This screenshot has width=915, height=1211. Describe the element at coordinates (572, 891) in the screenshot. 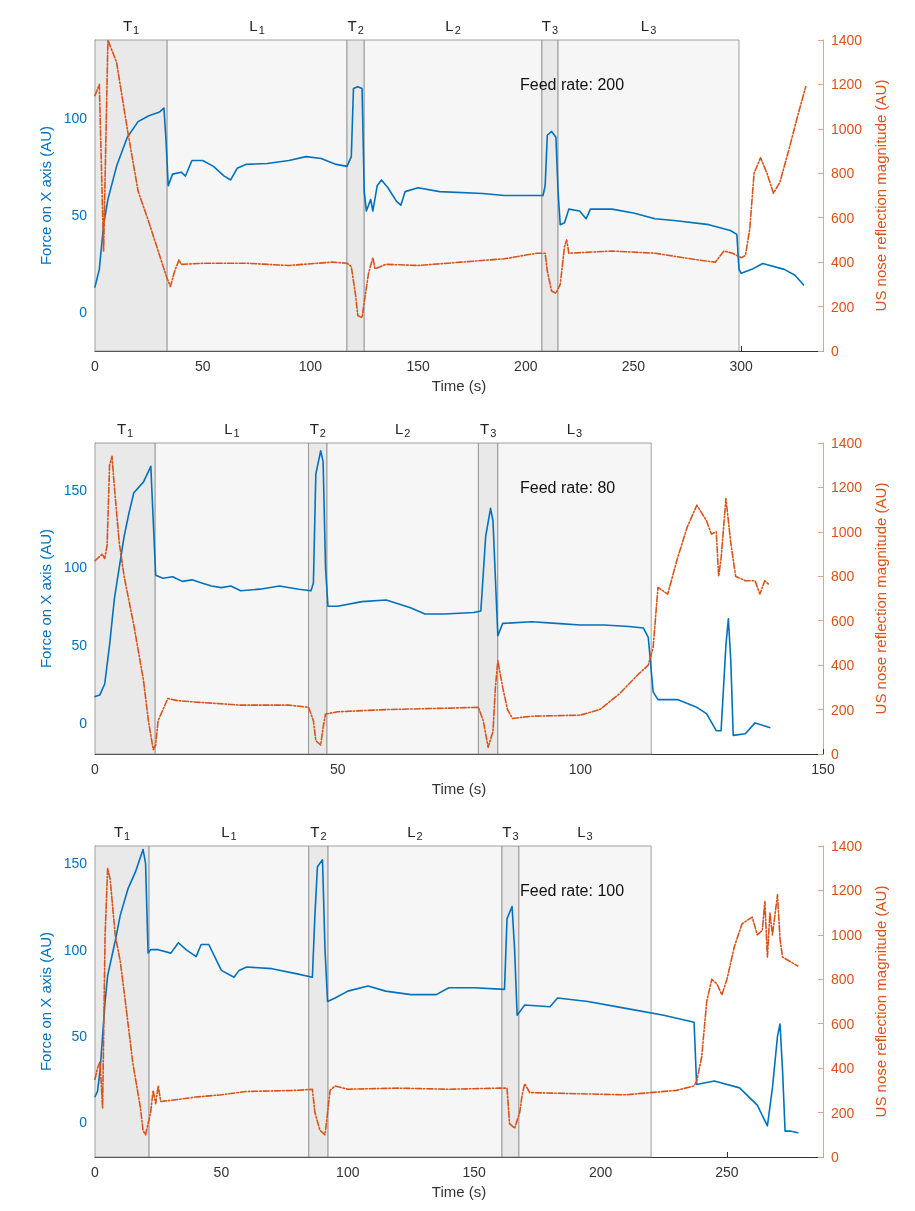

I see `annotation: Feed rate: 100` at that location.